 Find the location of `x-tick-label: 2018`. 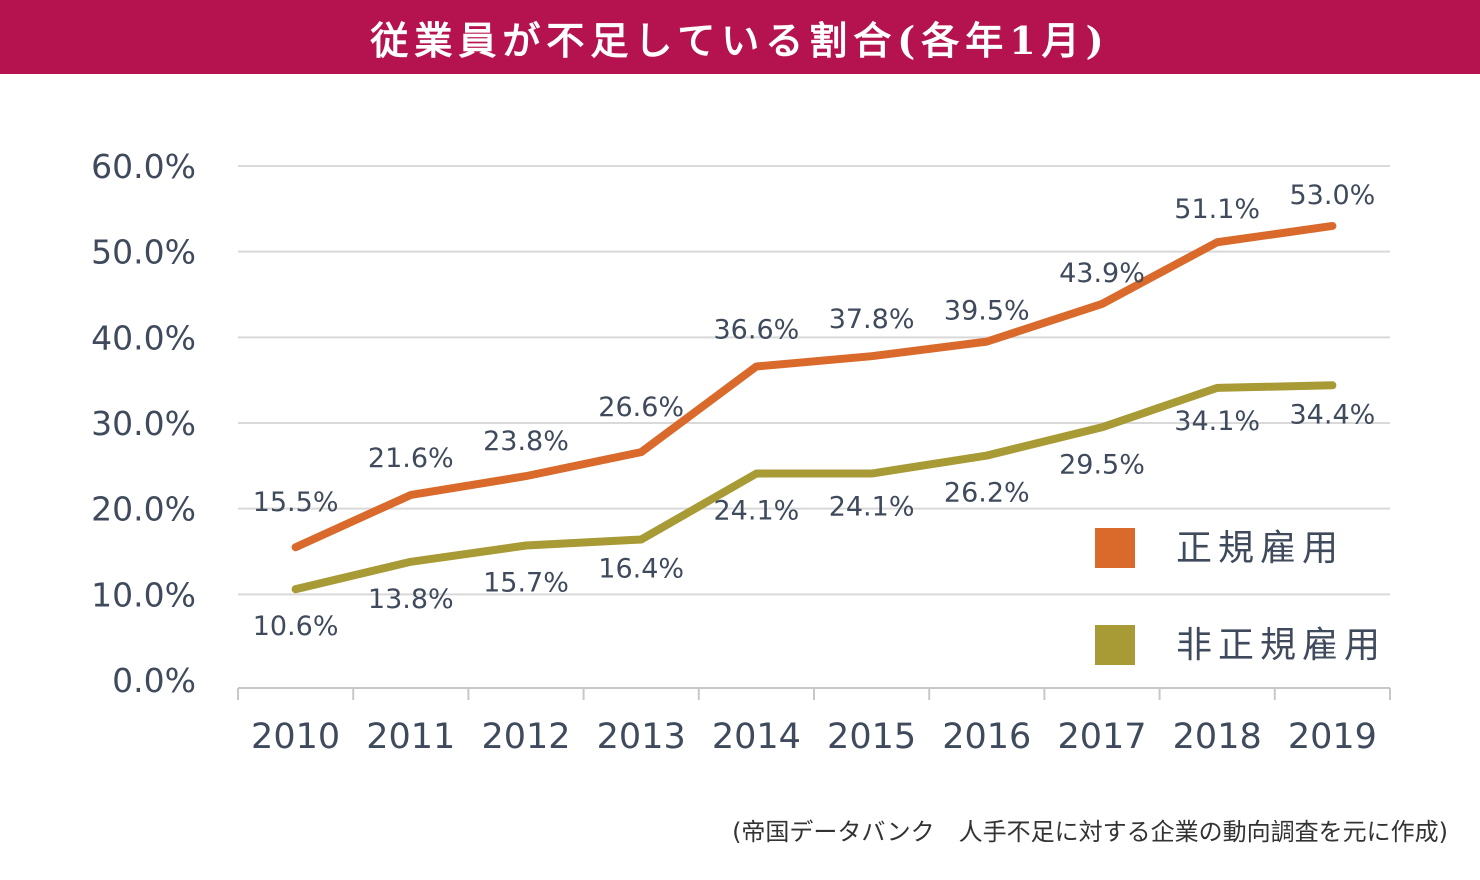

x-tick-label: 2018 is located at coordinates (1217, 737).